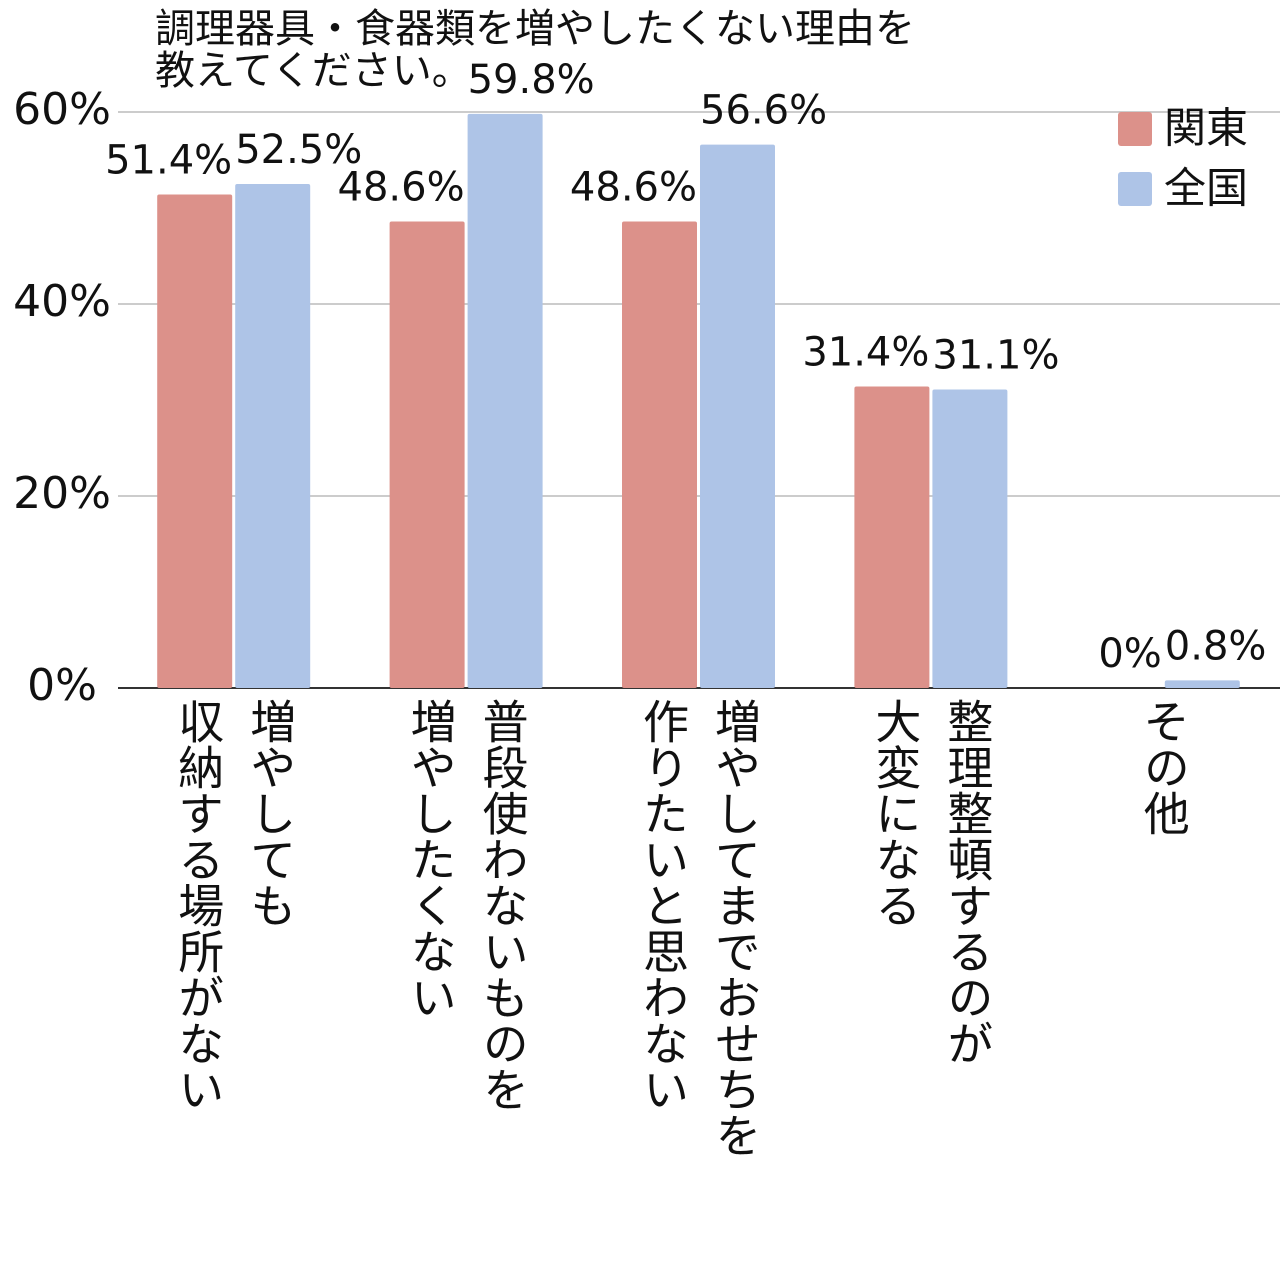  Describe the element at coordinates (763, 111) in the screenshot. I see `data-label: 56.6%` at that location.